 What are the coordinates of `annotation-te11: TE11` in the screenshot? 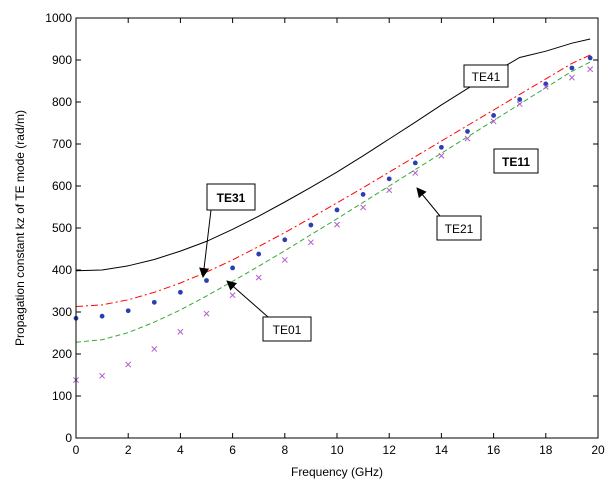 It's located at (516, 161).